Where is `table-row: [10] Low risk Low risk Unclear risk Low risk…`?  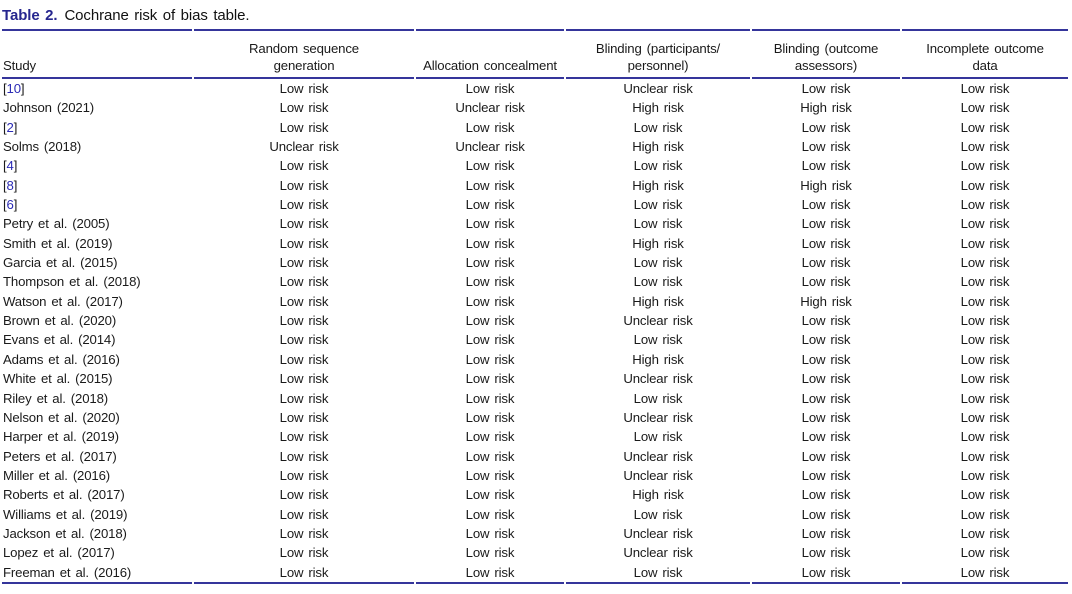 table-row: [10] Low risk Low risk Unclear risk Low risk… is located at coordinates (535, 88).